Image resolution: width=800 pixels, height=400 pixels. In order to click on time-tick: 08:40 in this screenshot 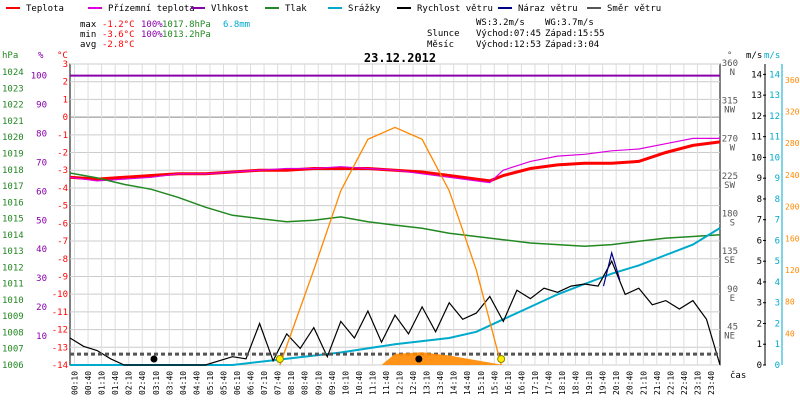, I will do `click(305, 383)`.